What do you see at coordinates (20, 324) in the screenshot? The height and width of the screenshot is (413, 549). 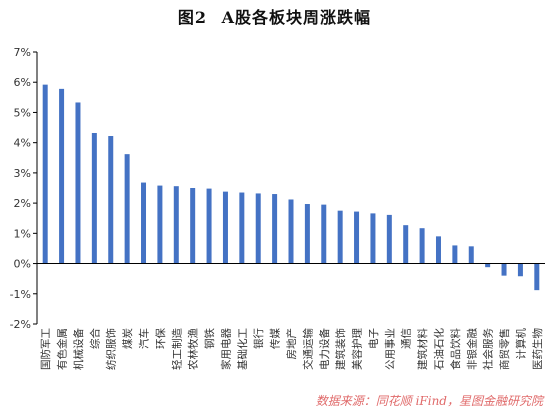 I see `y-tick-label: -2%` at bounding box center [20, 324].